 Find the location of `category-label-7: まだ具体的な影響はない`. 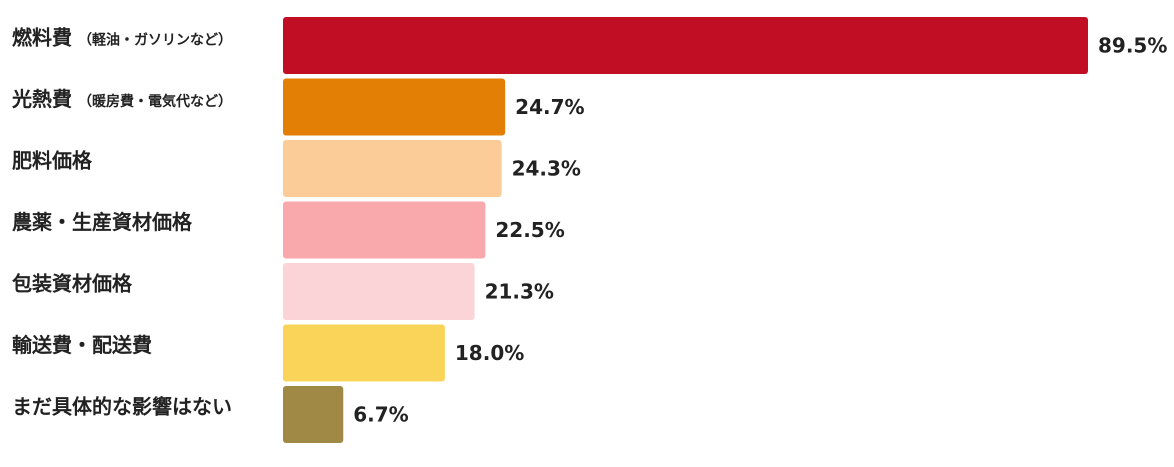

category-label-7: まだ具体的な影響はない is located at coordinates (122, 407).